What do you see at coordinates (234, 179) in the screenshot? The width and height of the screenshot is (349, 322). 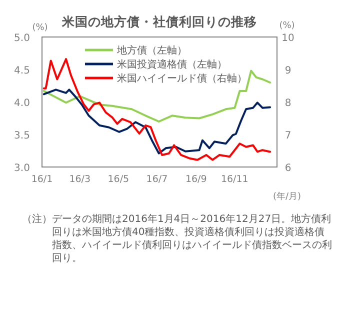 I see `x-tick-label: 16/11` at bounding box center [234, 179].